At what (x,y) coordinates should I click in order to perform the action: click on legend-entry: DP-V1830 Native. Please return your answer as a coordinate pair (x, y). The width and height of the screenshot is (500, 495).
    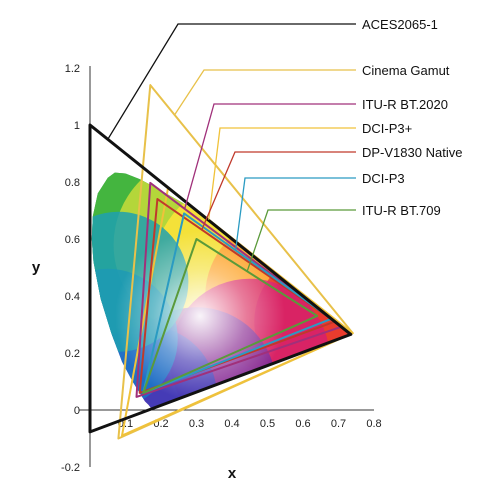
    Looking at the image, I should click on (412, 152).